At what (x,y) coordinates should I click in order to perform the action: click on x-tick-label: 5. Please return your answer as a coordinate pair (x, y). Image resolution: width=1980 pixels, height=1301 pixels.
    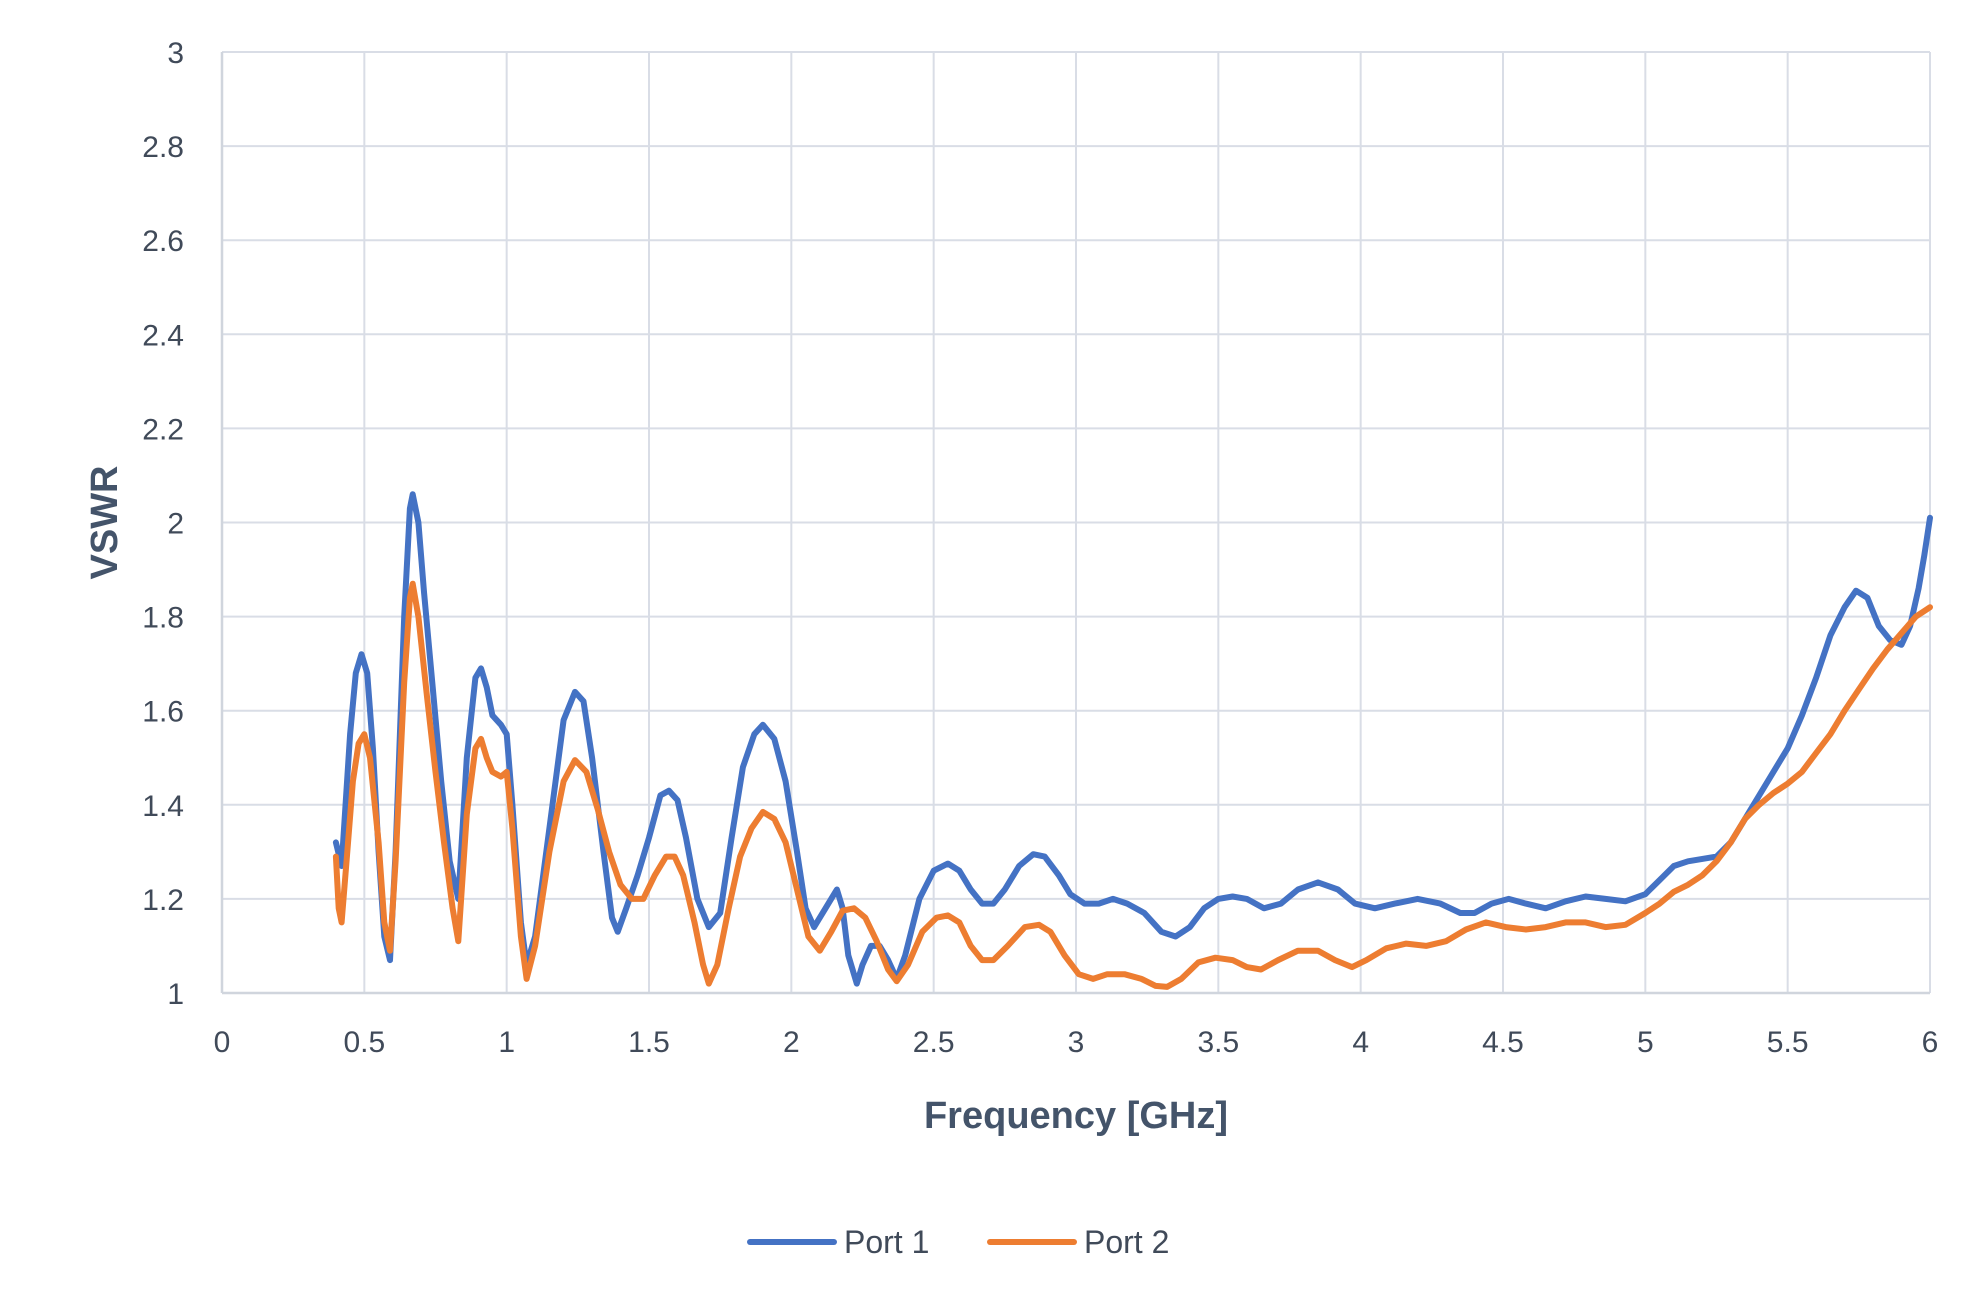
    Looking at the image, I should click on (1645, 1042).